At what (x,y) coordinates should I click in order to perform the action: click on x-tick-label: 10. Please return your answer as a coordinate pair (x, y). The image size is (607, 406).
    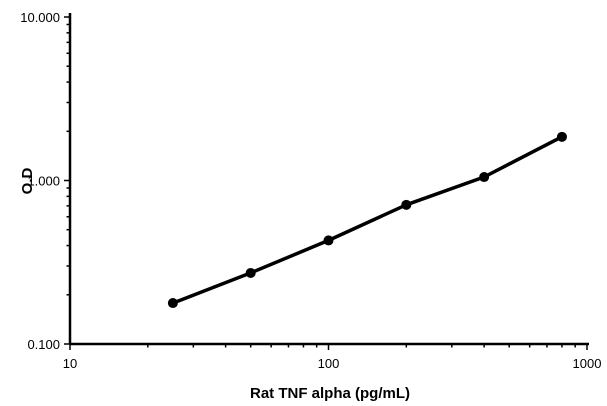
    Looking at the image, I should click on (70, 363).